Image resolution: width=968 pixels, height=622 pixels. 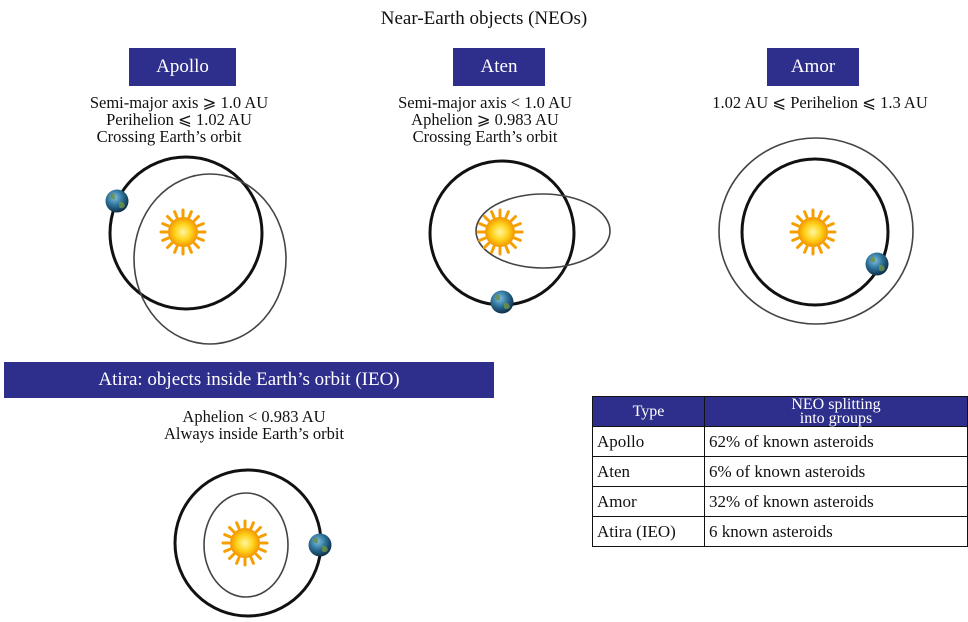 What do you see at coordinates (543, 231) in the screenshot?
I see `aten-asteroid-orbit` at bounding box center [543, 231].